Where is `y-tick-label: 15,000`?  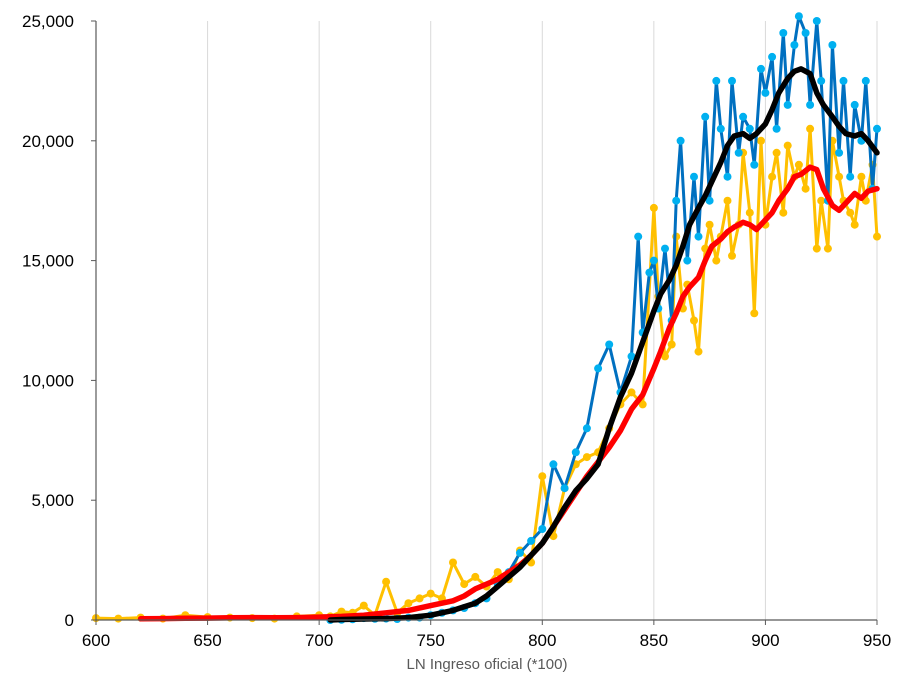
y-tick-label: 15,000 is located at coordinates (48, 261).